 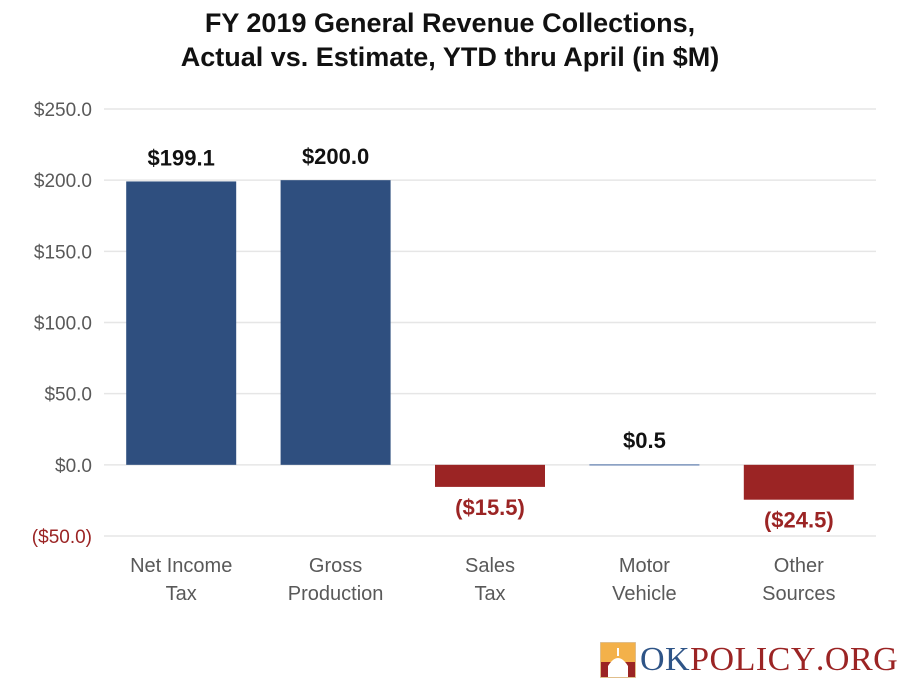 I want to click on x-tick-label: Motor, so click(x=644, y=566).